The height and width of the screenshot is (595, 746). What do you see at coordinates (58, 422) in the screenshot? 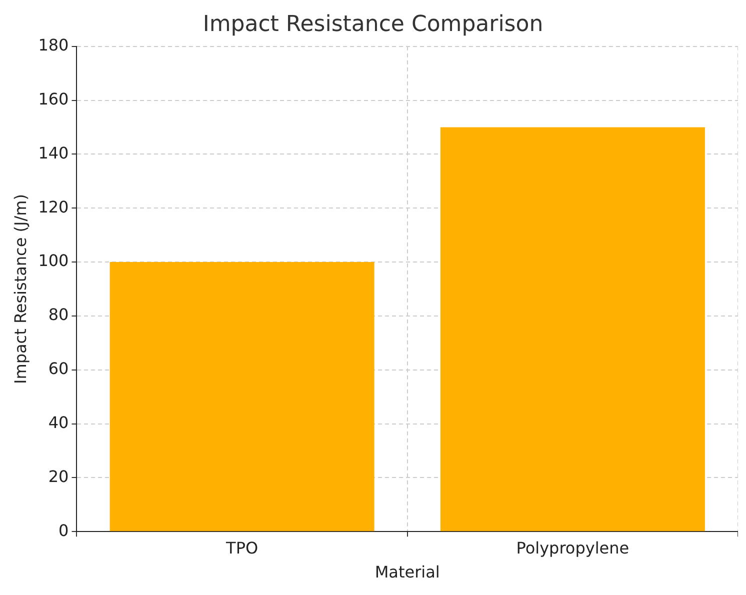
I see `y-tick-label: 40` at bounding box center [58, 422].